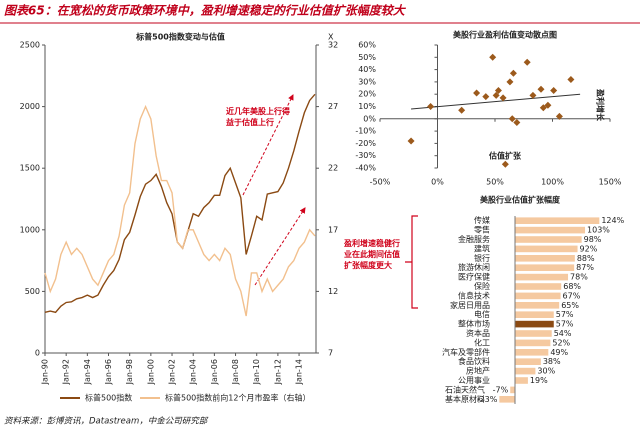 The image size is (640, 430). What do you see at coordinates (333, 106) in the screenshot?
I see `y2-tick-label: 27` at bounding box center [333, 106].